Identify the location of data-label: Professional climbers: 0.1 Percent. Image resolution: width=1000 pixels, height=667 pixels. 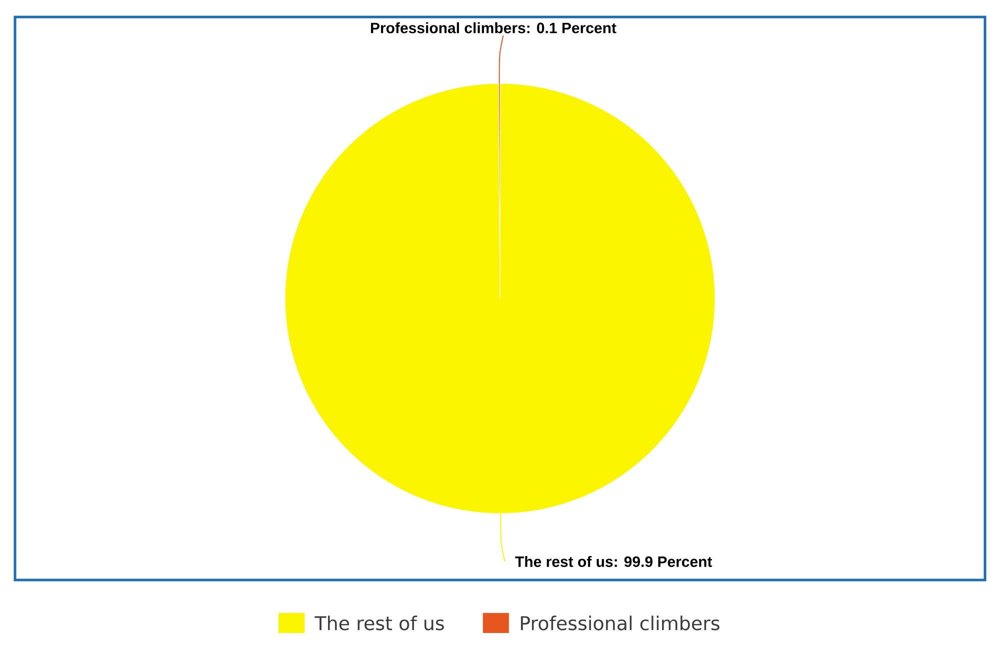
(493, 28).